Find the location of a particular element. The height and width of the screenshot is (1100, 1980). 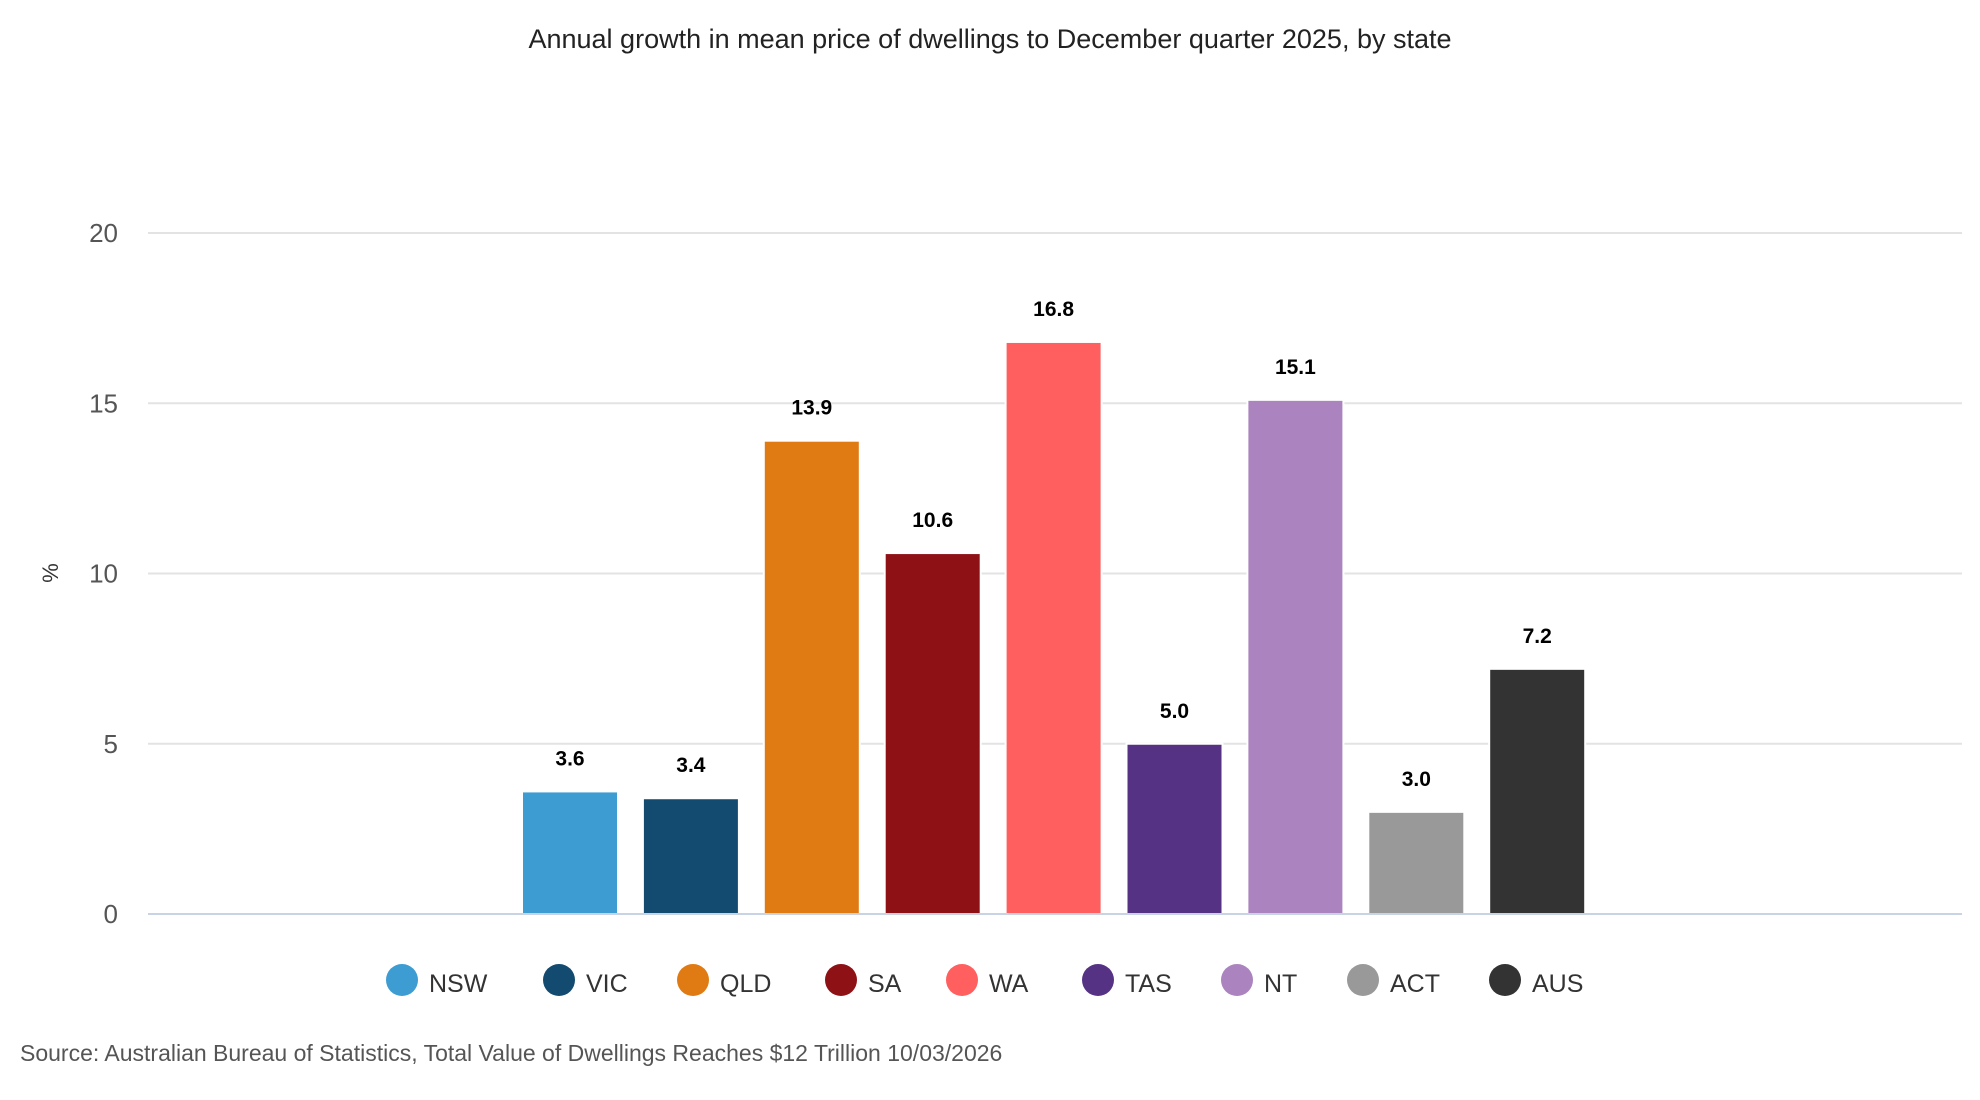

legend-item-aus: AUS is located at coordinates (1536, 981).